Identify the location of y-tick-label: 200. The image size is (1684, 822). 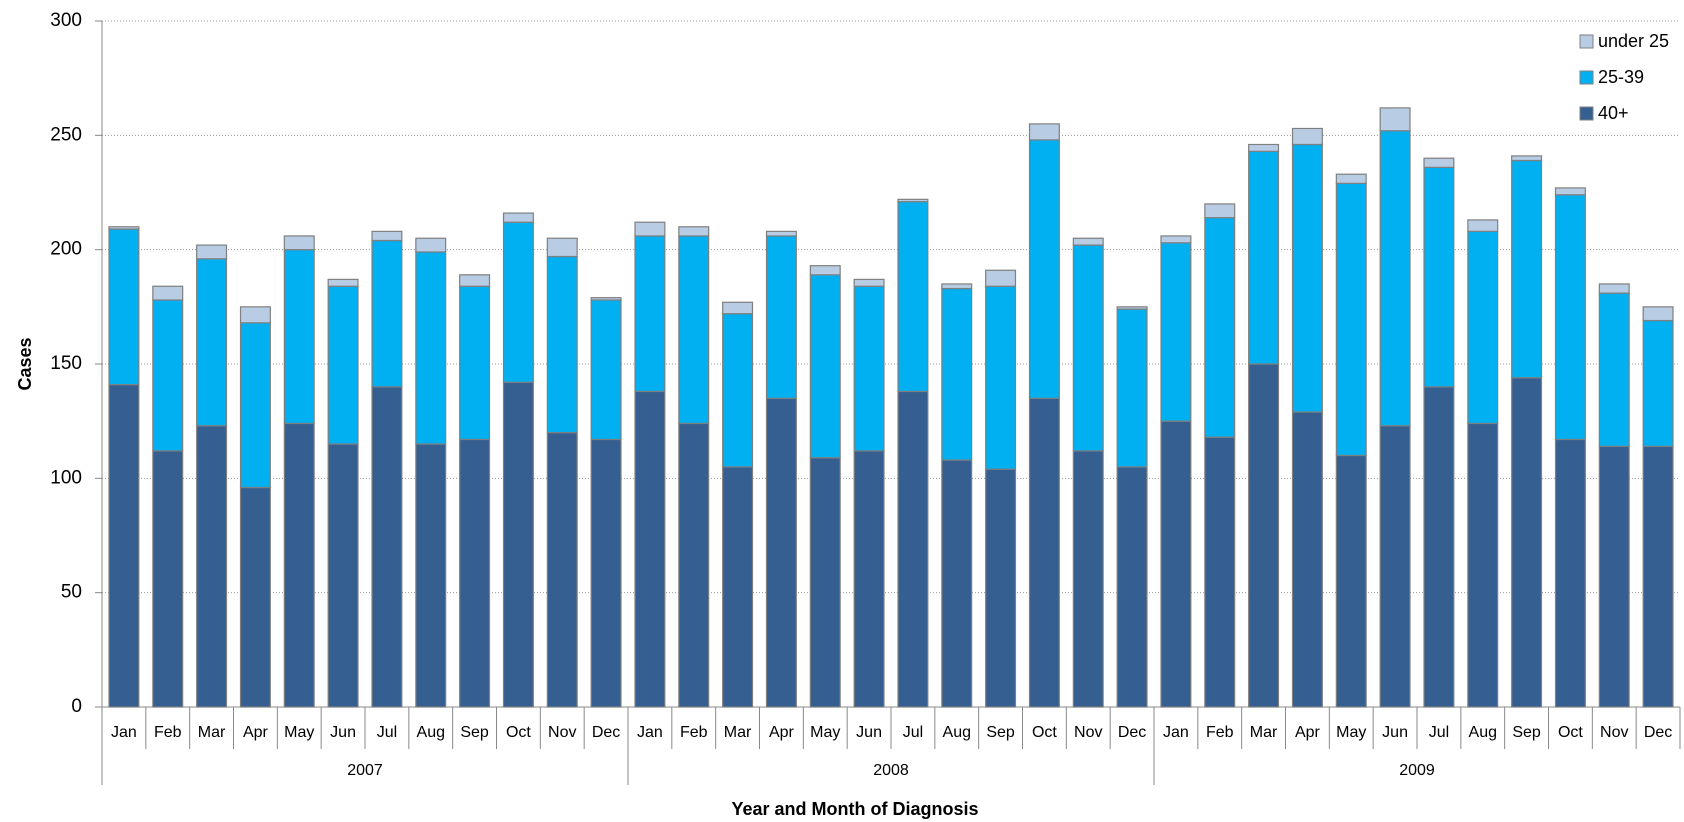
(66, 249).